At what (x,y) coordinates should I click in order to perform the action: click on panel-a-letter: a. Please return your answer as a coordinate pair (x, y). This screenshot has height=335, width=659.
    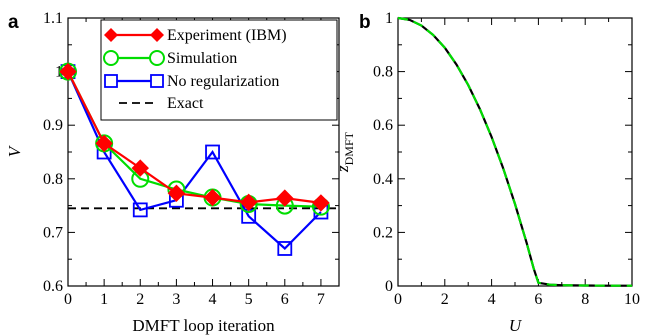
    Looking at the image, I should click on (13, 22).